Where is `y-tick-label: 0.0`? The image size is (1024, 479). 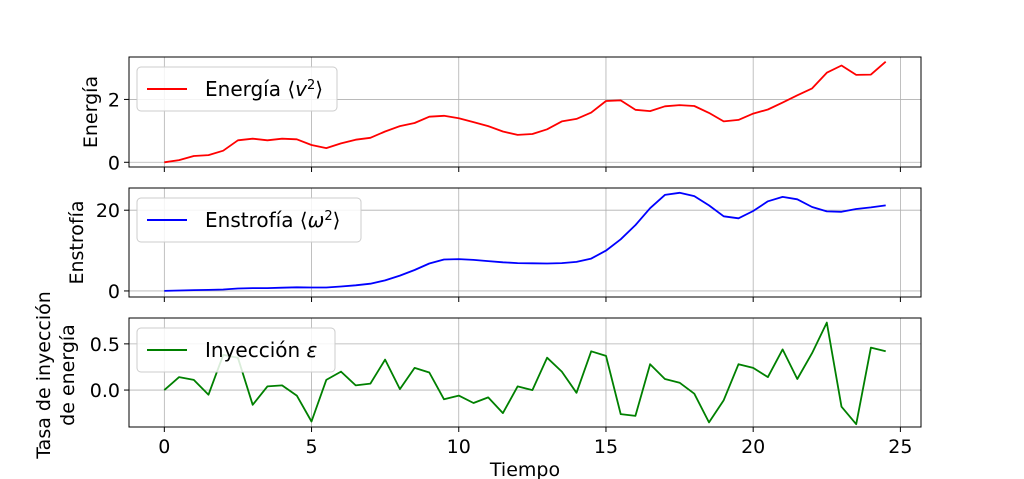
y-tick-label: 0.0 is located at coordinates (105, 391).